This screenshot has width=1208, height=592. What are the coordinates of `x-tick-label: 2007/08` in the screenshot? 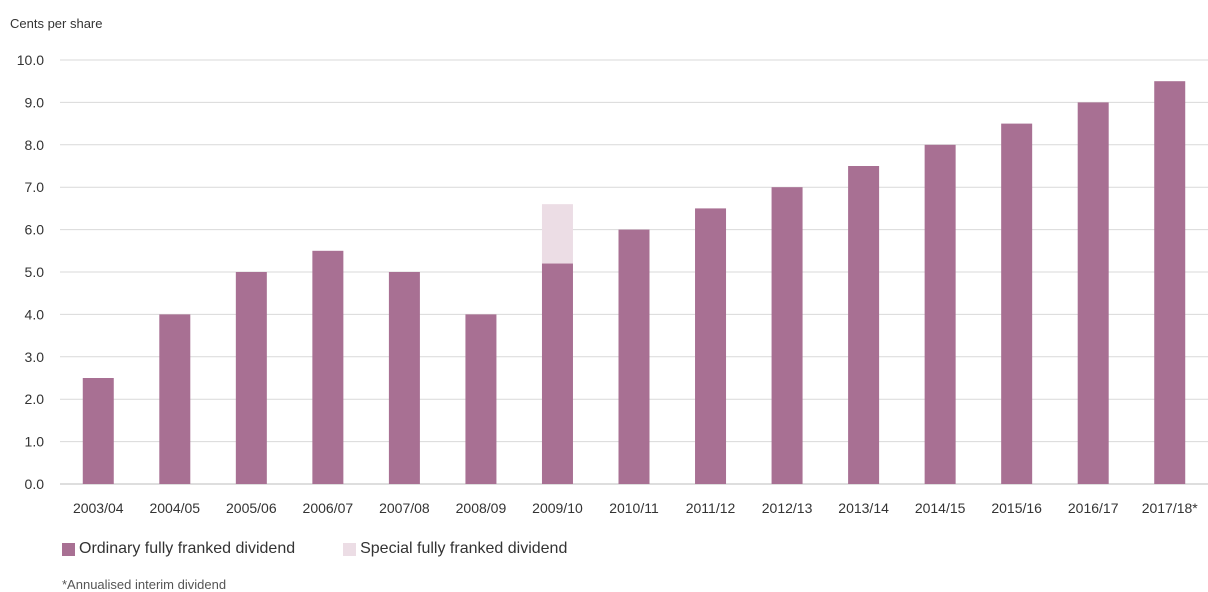 It's located at (404, 508).